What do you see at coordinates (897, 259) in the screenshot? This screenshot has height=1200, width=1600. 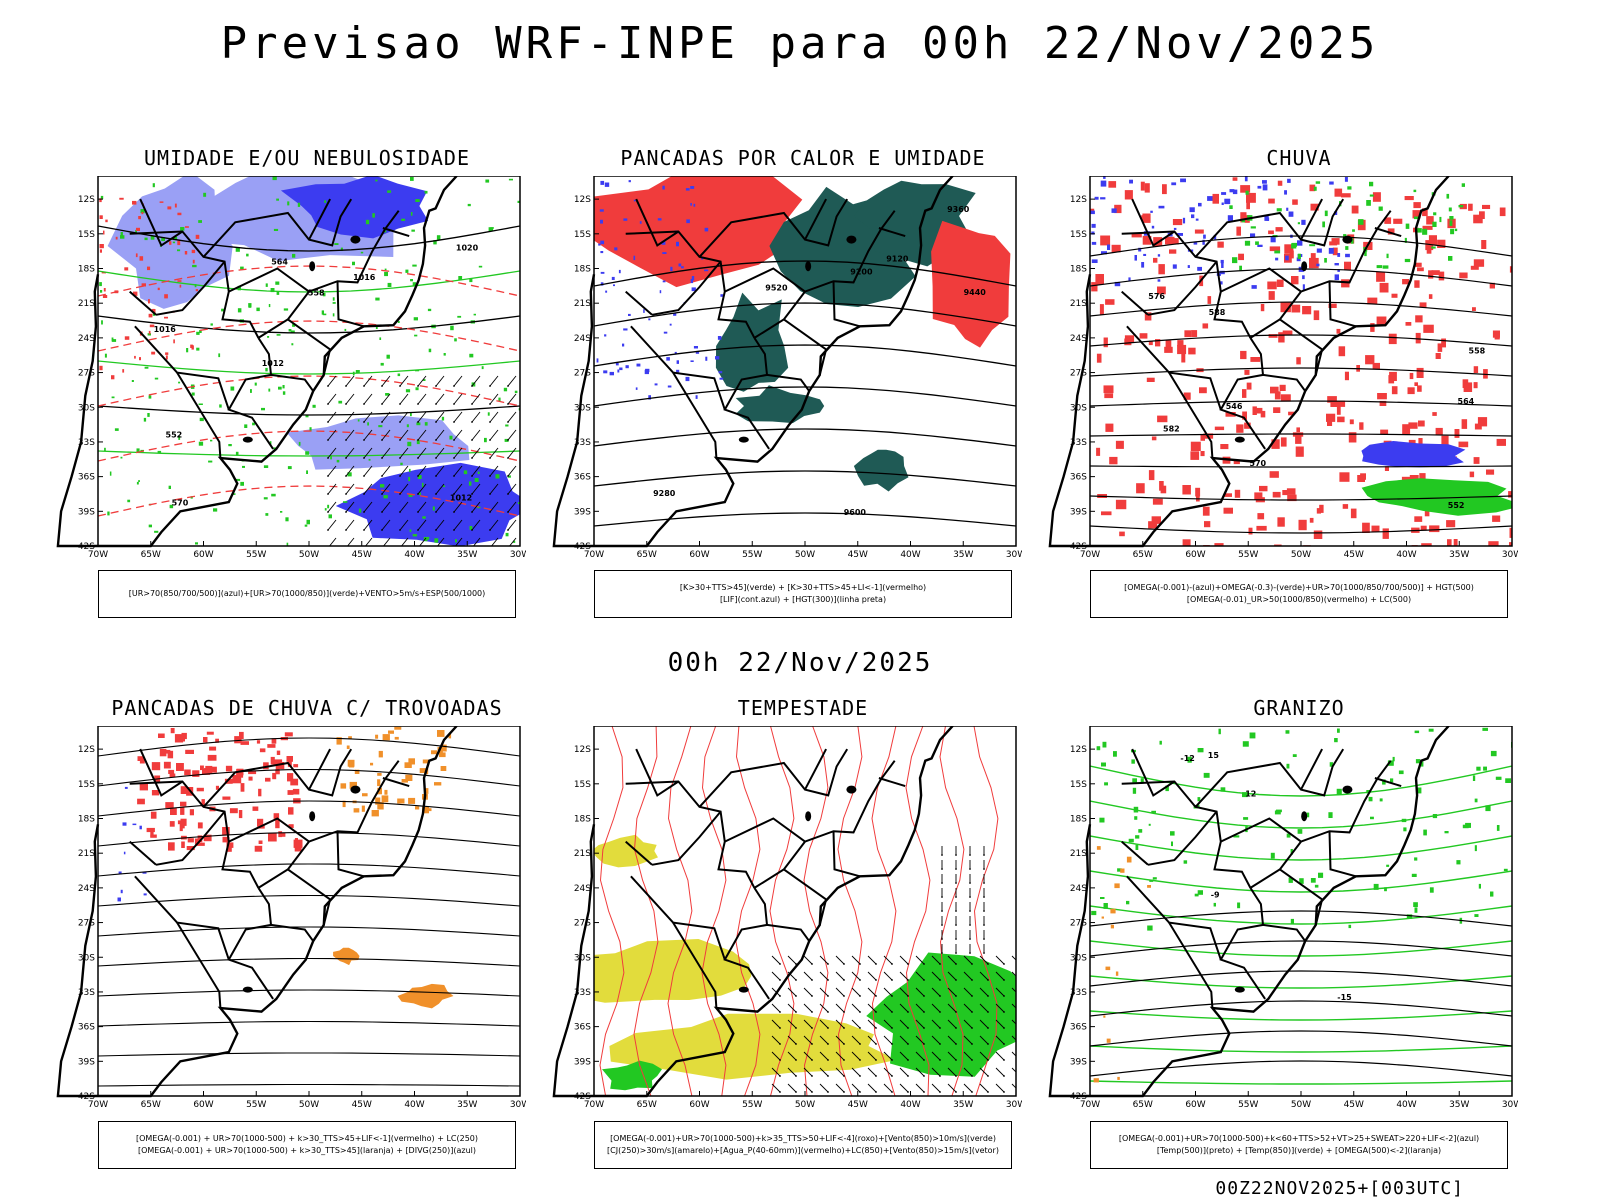 I see `contour-label: 9120` at bounding box center [897, 259].